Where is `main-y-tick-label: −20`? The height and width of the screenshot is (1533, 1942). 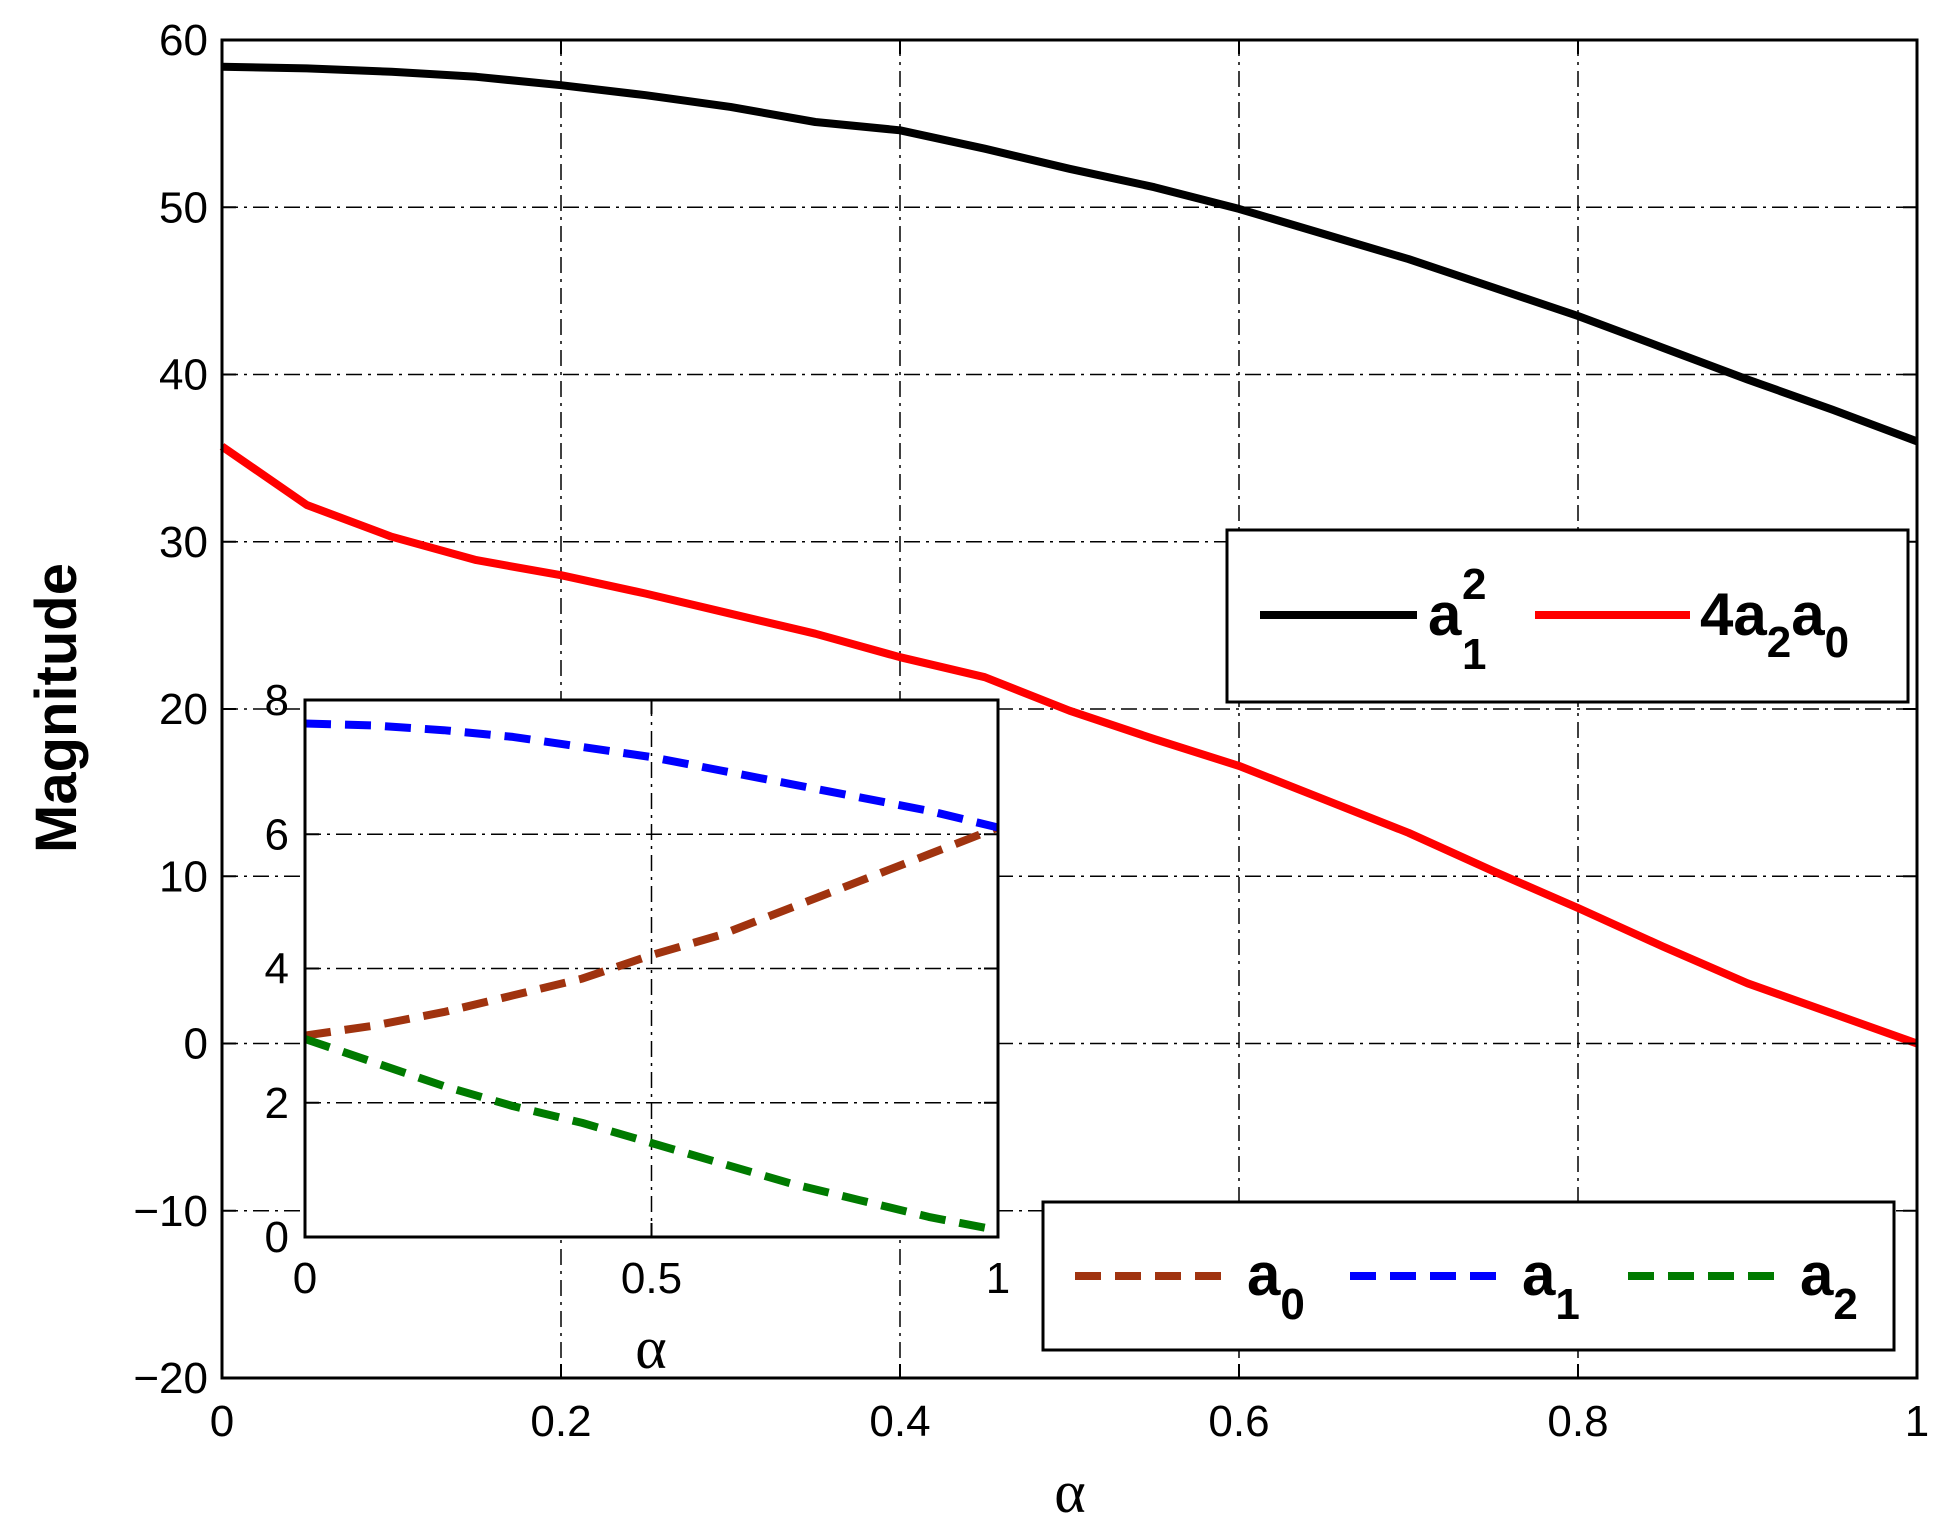
main-y-tick-label: −20 is located at coordinates (170, 1378).